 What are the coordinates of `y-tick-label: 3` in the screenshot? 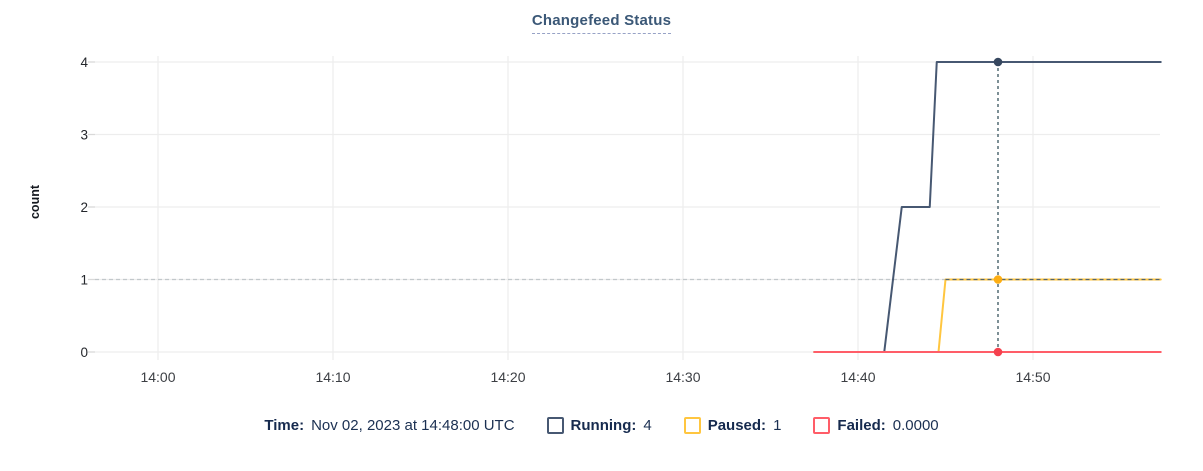 It's located at (84, 135).